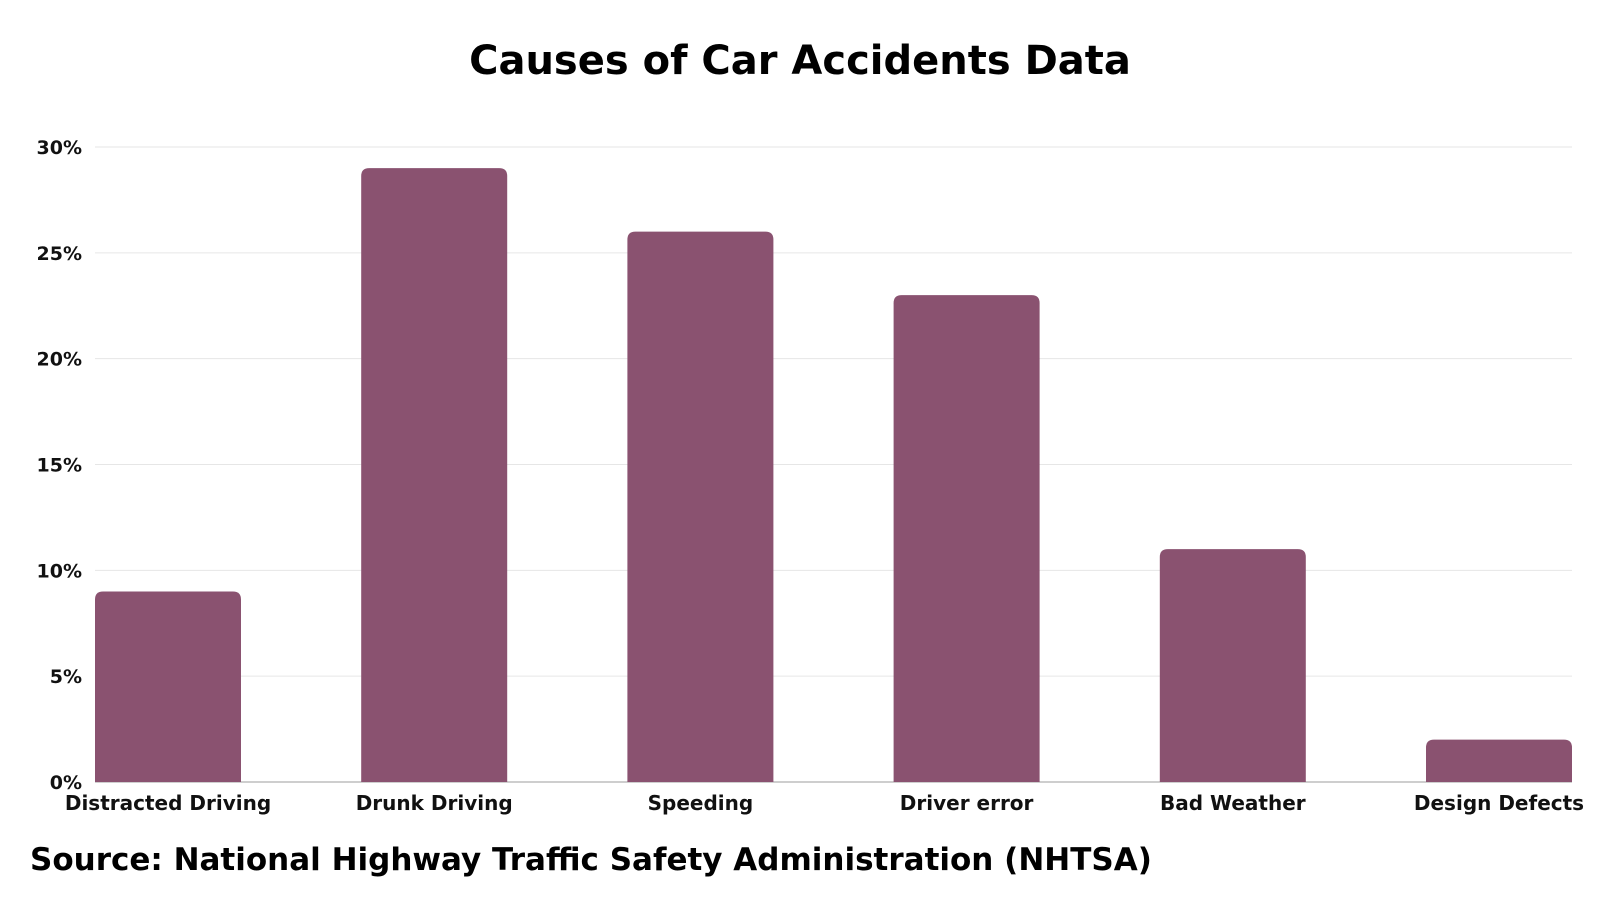  Describe the element at coordinates (434, 803) in the screenshot. I see `x-category-label: Drunk Driving` at that location.